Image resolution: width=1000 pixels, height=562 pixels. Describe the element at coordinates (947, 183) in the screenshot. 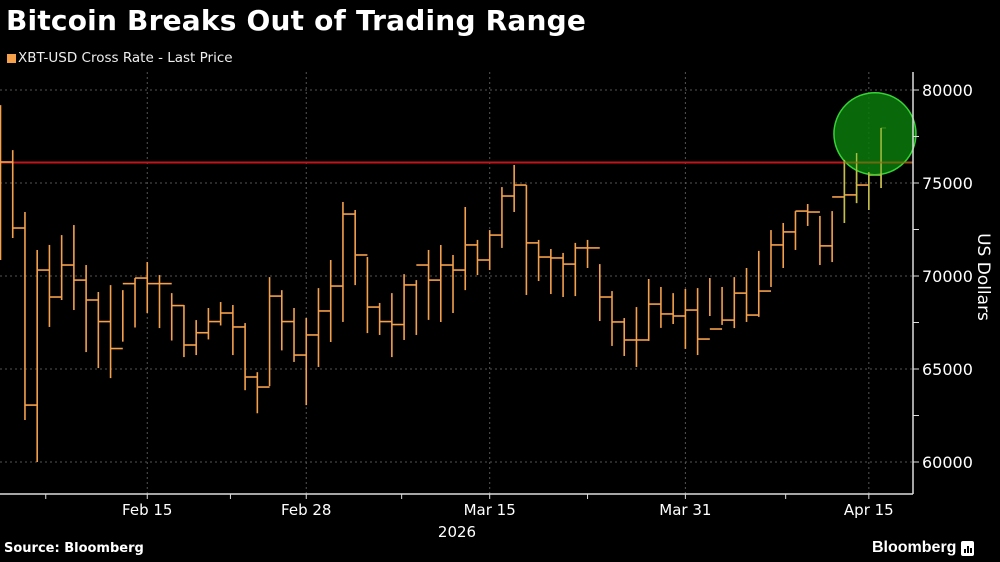

I see `y-tick-label: 75000` at that location.